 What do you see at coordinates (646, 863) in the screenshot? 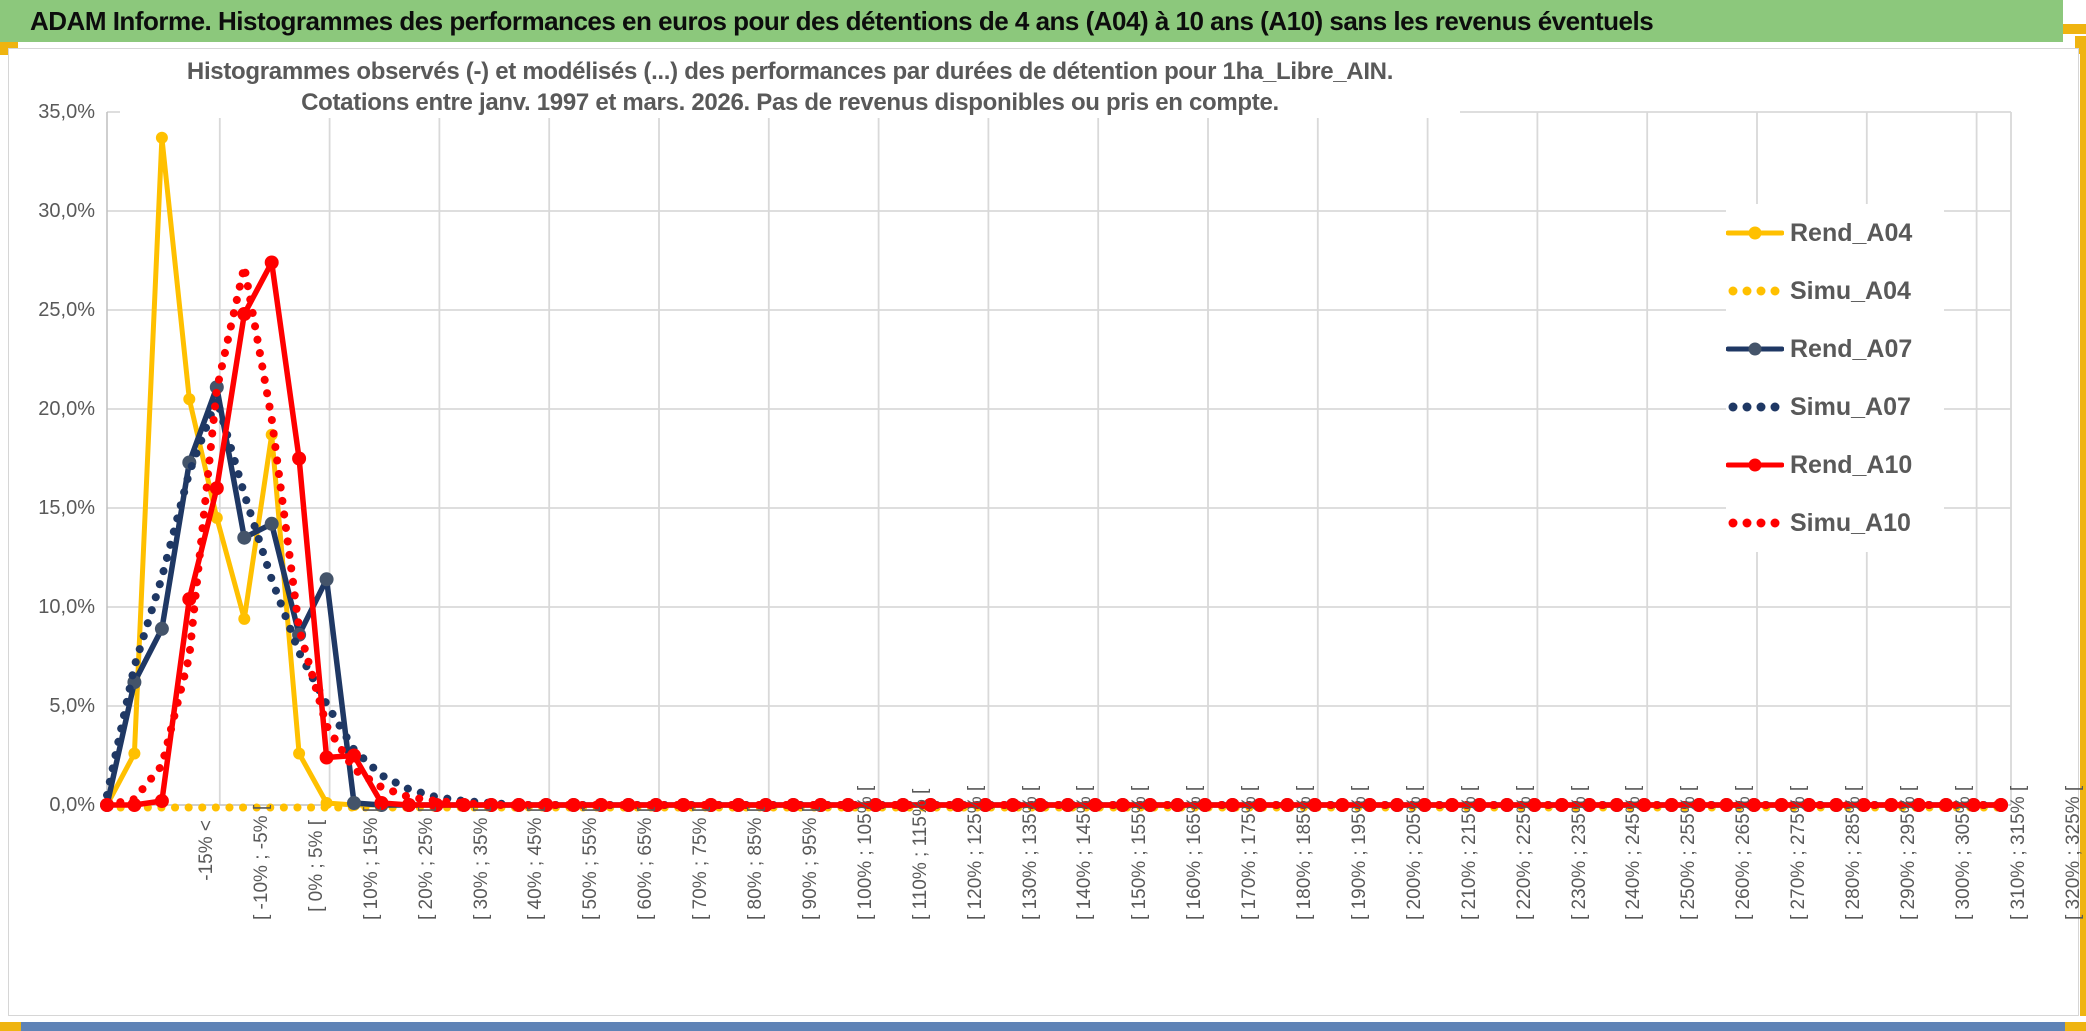
I see `x-tick-label: [ 60% ; 65% [` at bounding box center [646, 863].